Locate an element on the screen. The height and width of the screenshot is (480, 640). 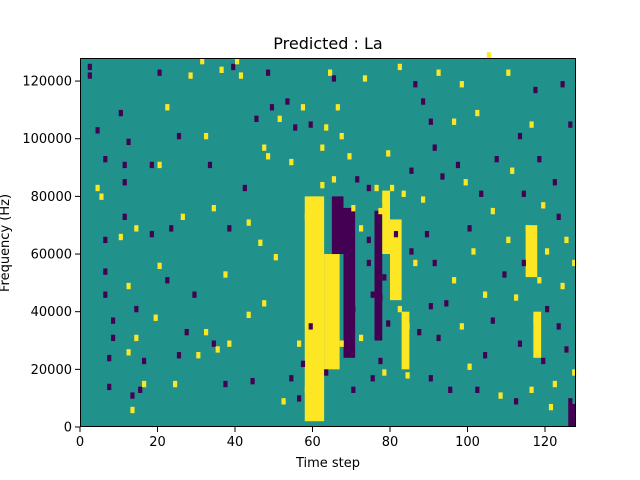
x-axis: 0 20 40 60 80 100 120 is located at coordinates (316, 438).